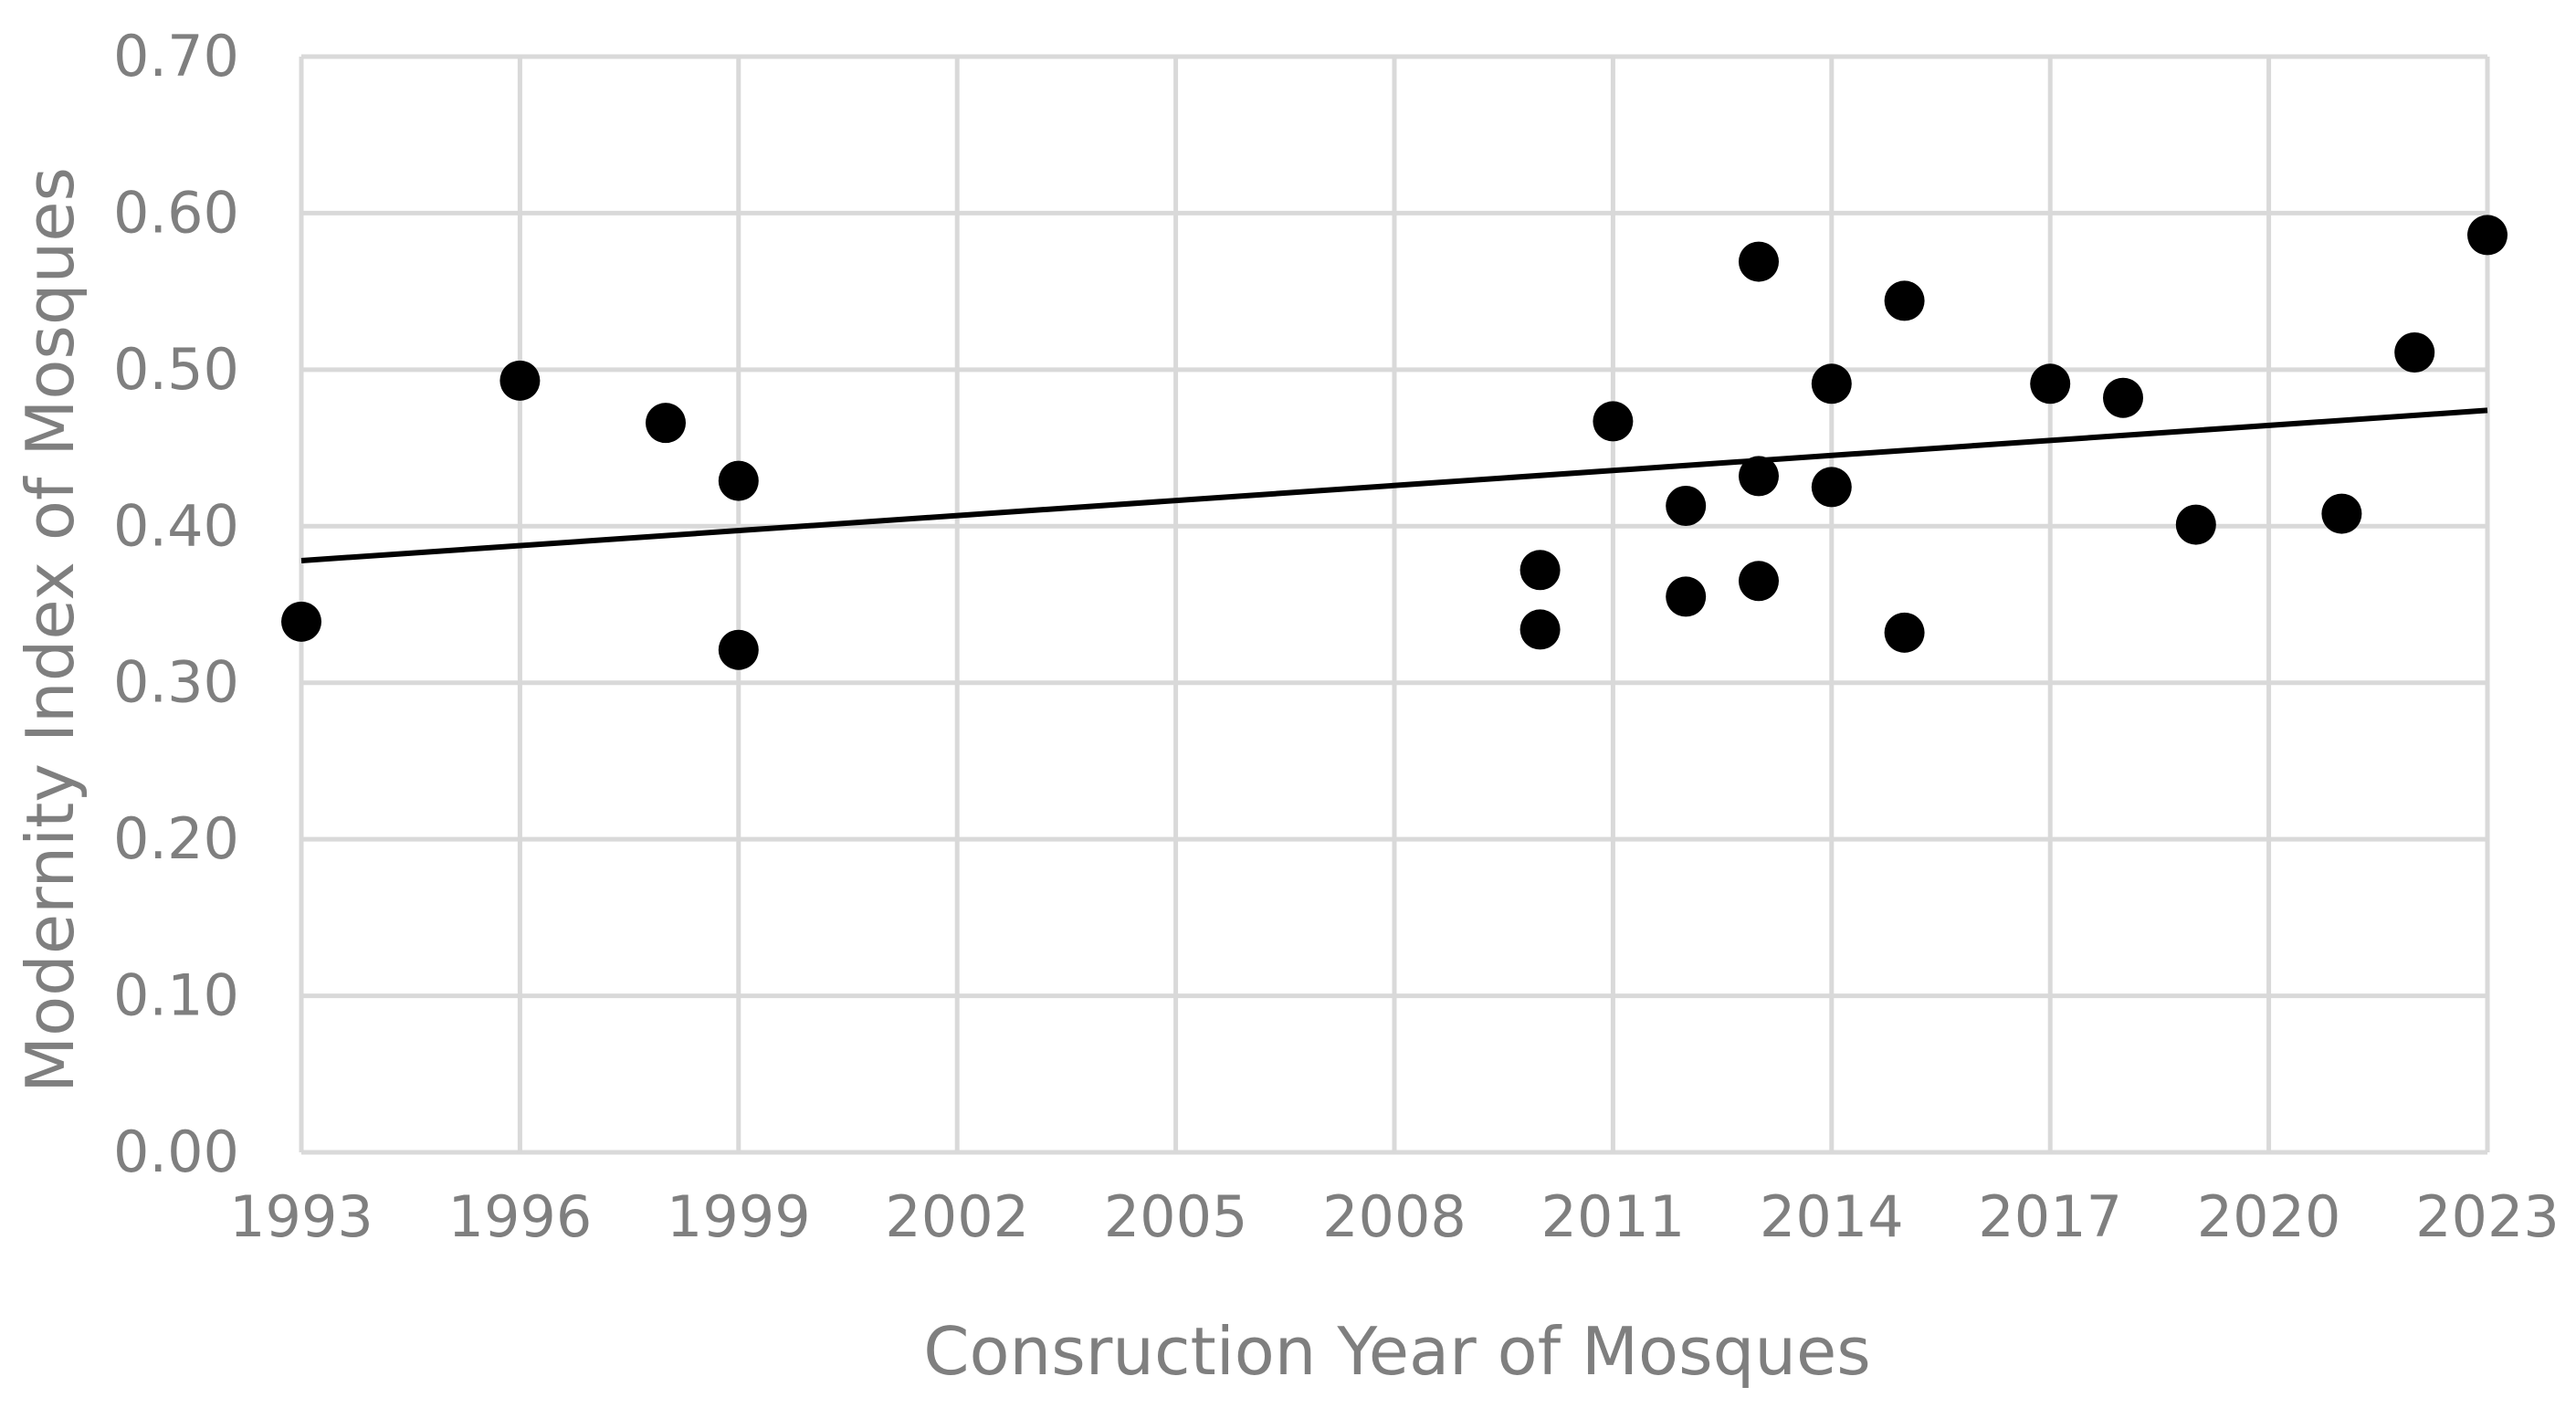  Describe the element at coordinates (176, 212) in the screenshot. I see `y-tick-label: 0.60` at that location.